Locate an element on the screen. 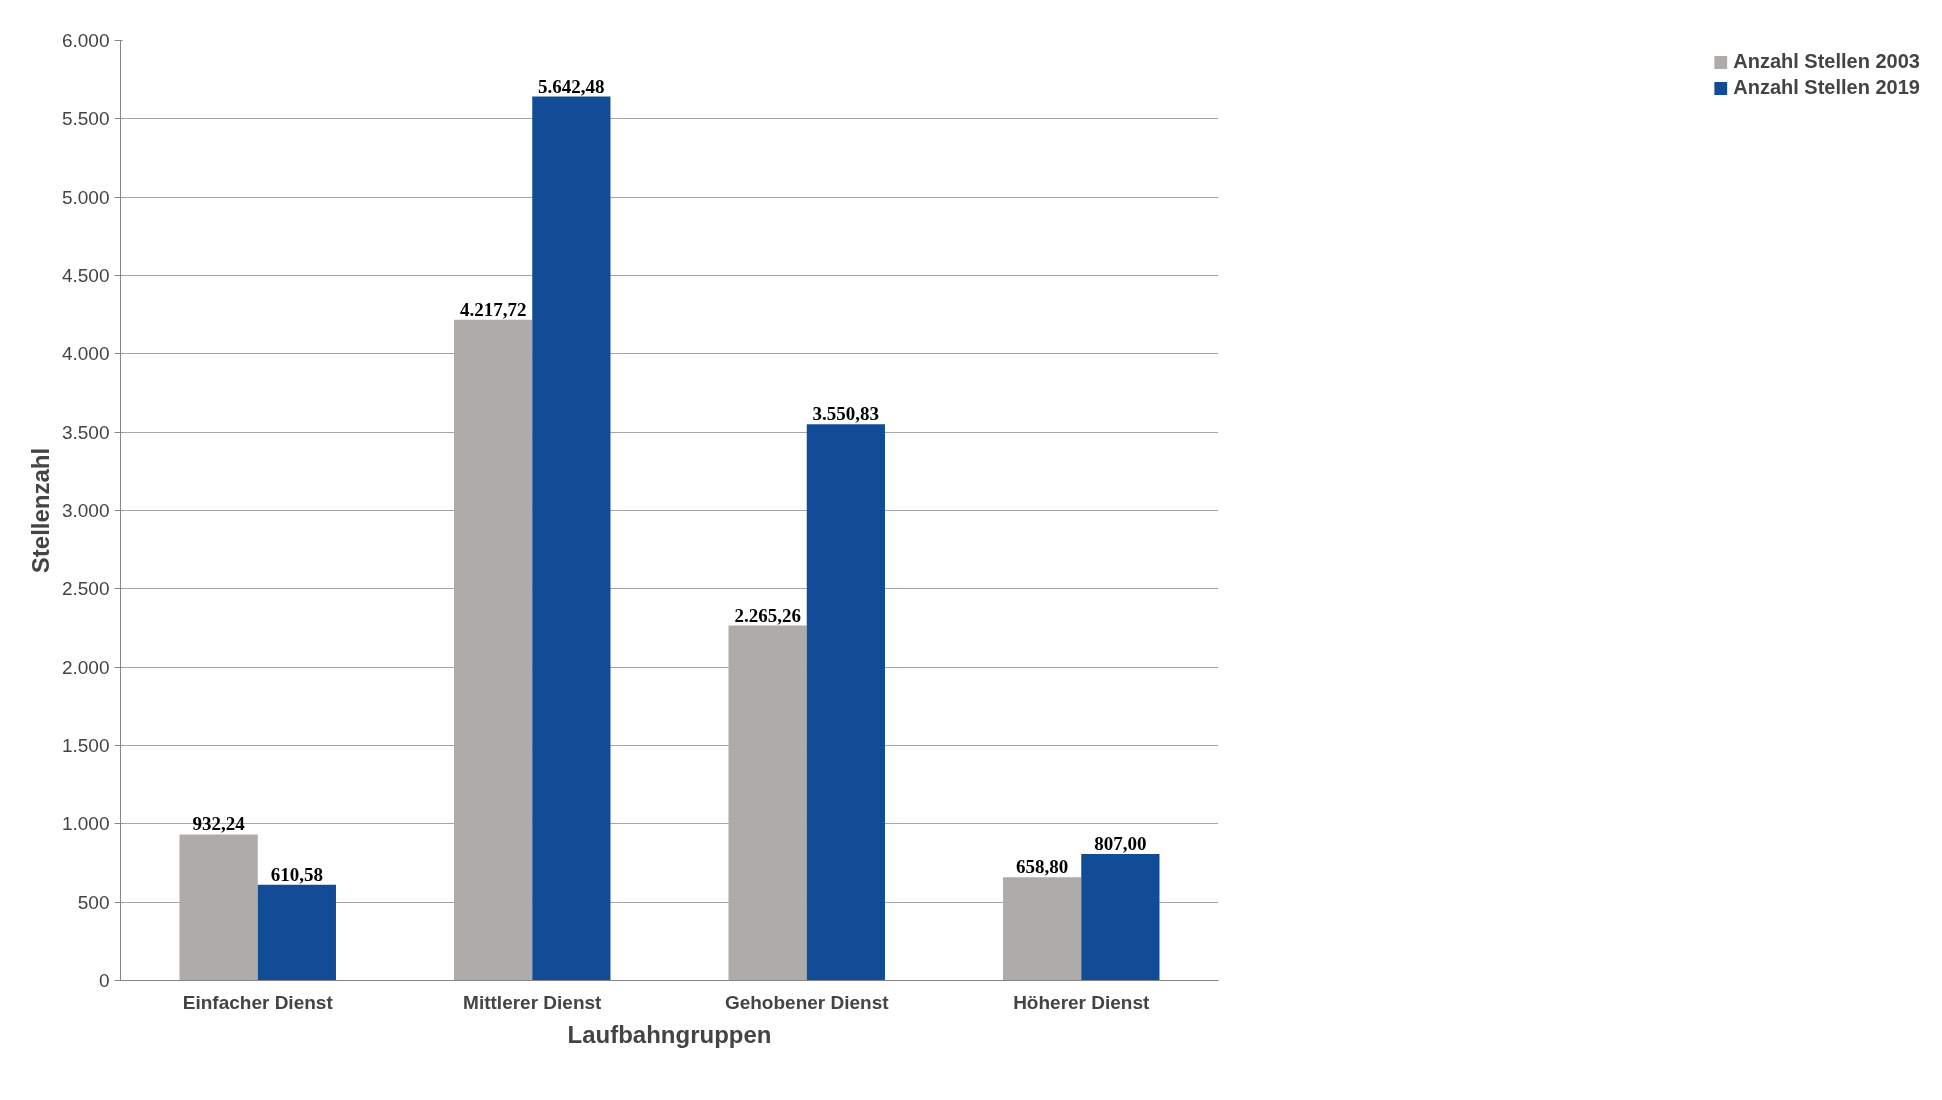  data-label: 807,00 is located at coordinates (1120, 844).